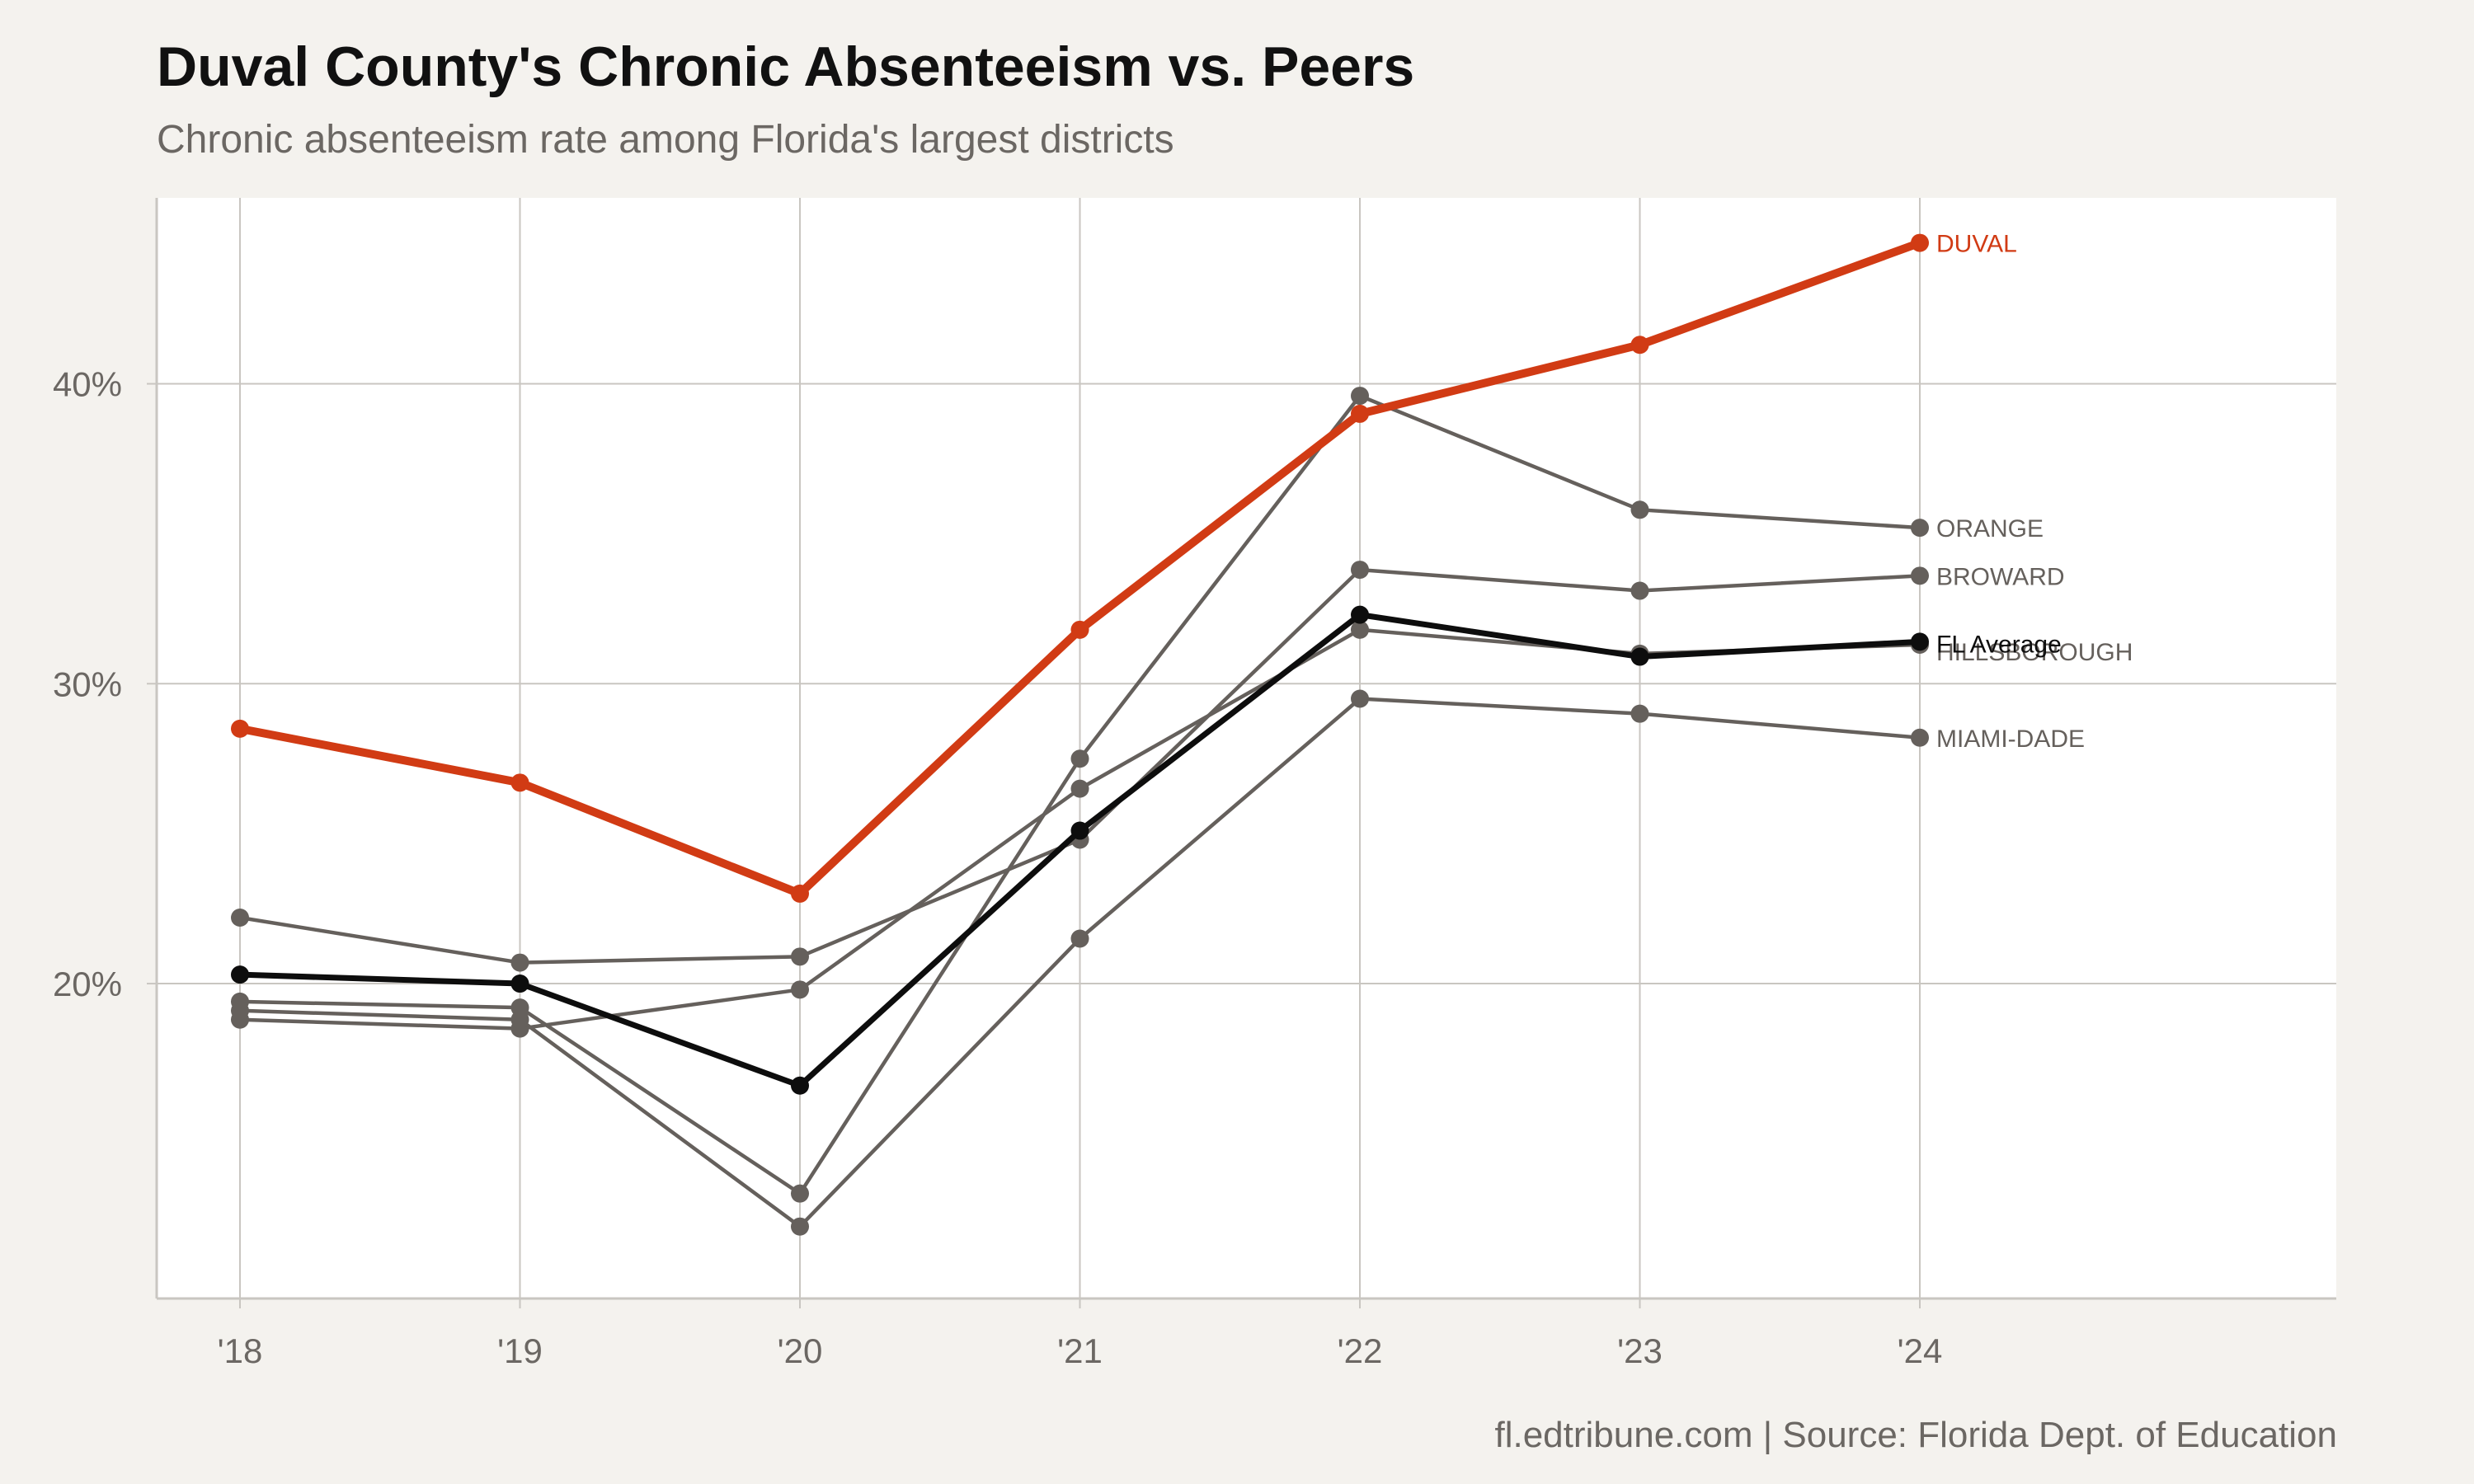 Image resolution: width=2474 pixels, height=1484 pixels. Describe the element at coordinates (1990, 528) in the screenshot. I see `end-label-orange: ORANGE` at that location.